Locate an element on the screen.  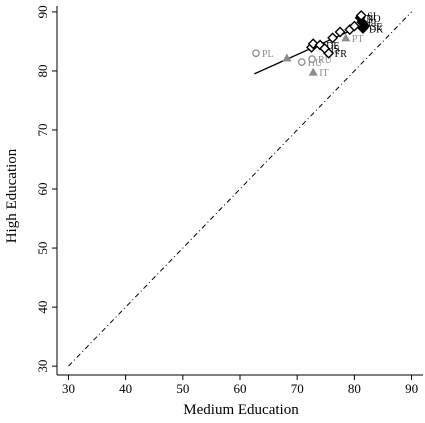
data-point: SI is located at coordinates (365, 15).